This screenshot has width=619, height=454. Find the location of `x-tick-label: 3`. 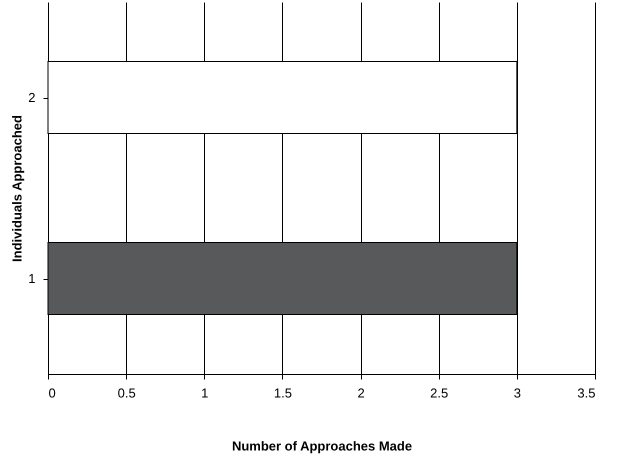

x-tick-label: 3 is located at coordinates (517, 393).